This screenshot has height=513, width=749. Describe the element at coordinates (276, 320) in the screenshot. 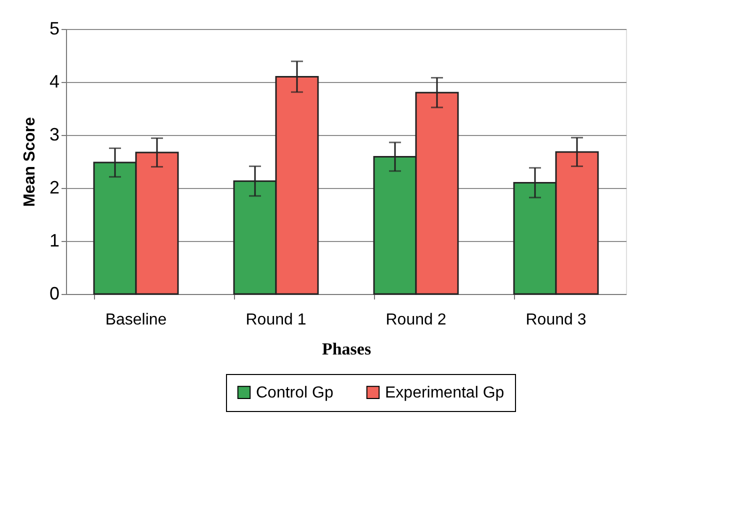

I see `x-tick-label: Round 1` at that location.